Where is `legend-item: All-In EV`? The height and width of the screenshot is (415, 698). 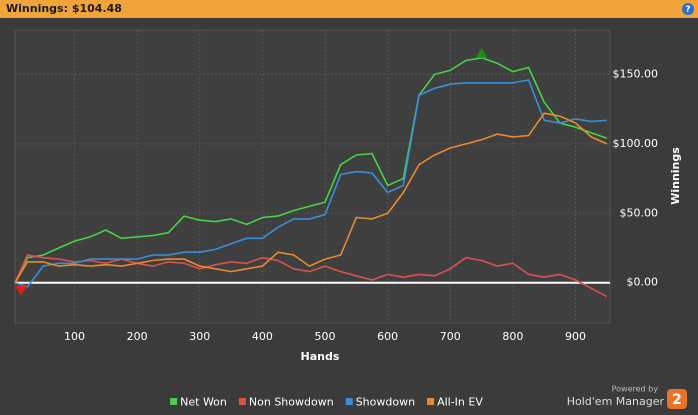 legend-item: All-In EV is located at coordinates (455, 402).